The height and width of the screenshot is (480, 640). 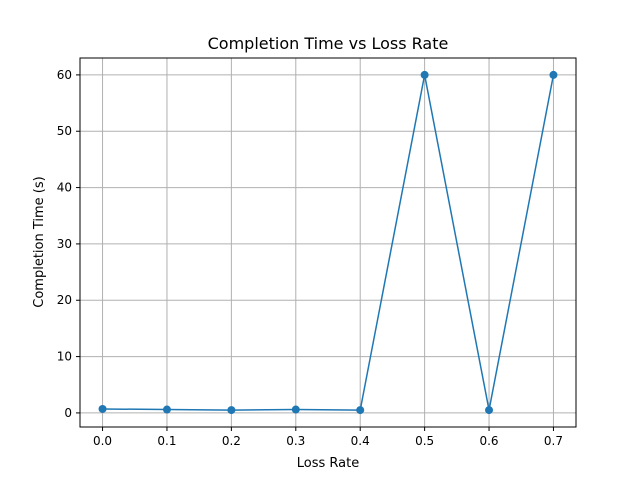 What do you see at coordinates (295, 441) in the screenshot?
I see `x-tick-label: 0.3` at bounding box center [295, 441].